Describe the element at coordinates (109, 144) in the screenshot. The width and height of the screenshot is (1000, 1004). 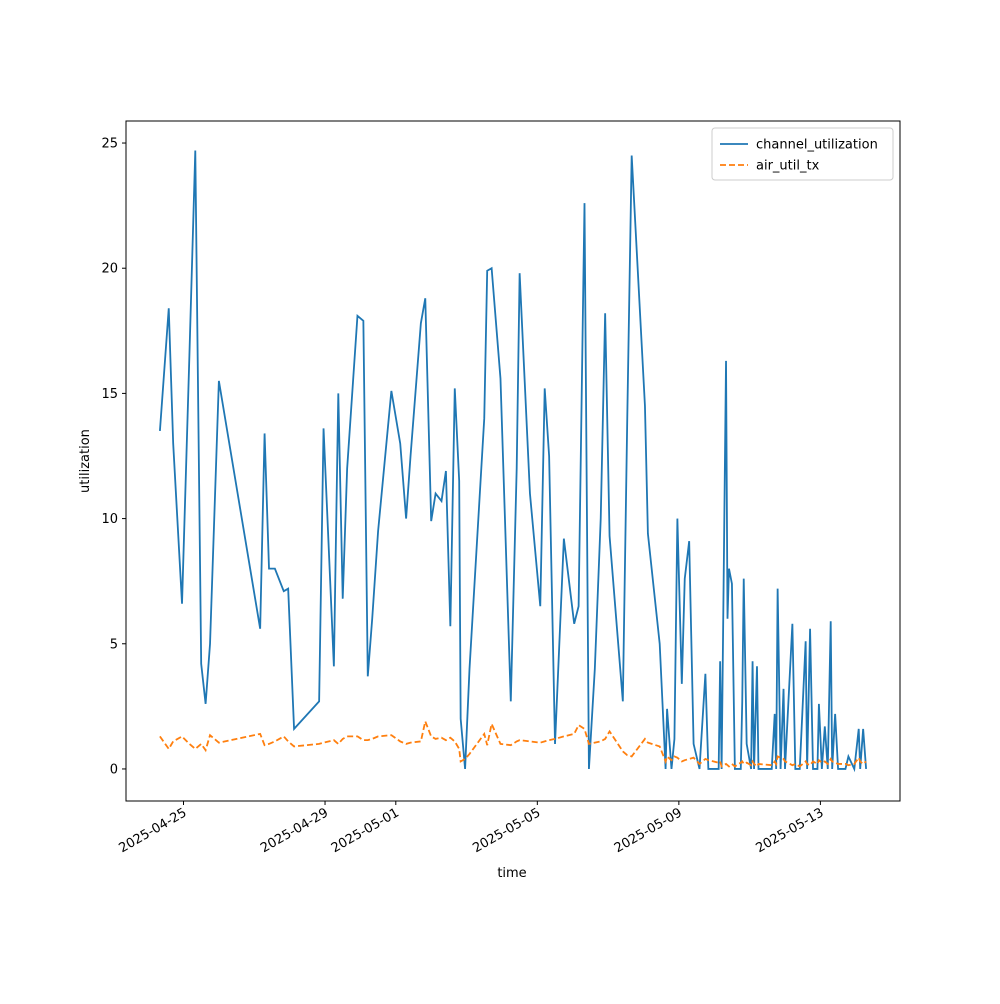
I see `y-tick-label: 25` at that location.